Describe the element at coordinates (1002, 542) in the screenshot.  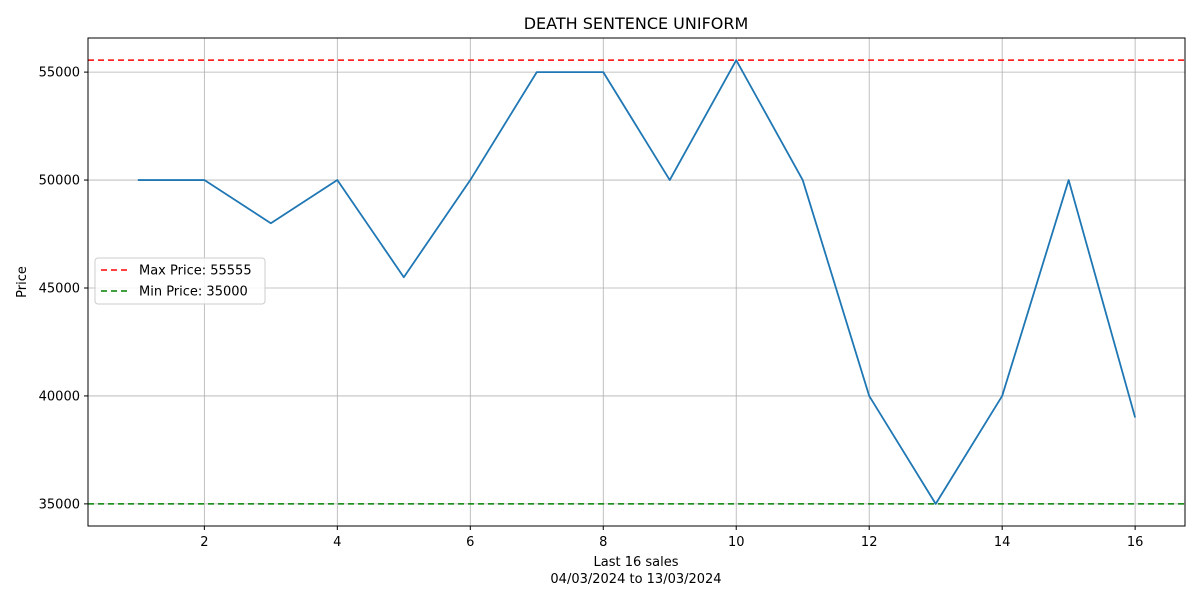
I see `x-tick-label: 14` at that location.